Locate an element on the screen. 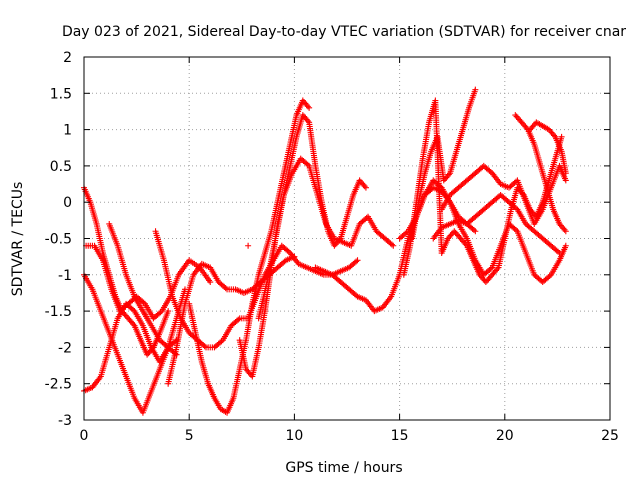  x-tick-label: 0 is located at coordinates (84, 436).